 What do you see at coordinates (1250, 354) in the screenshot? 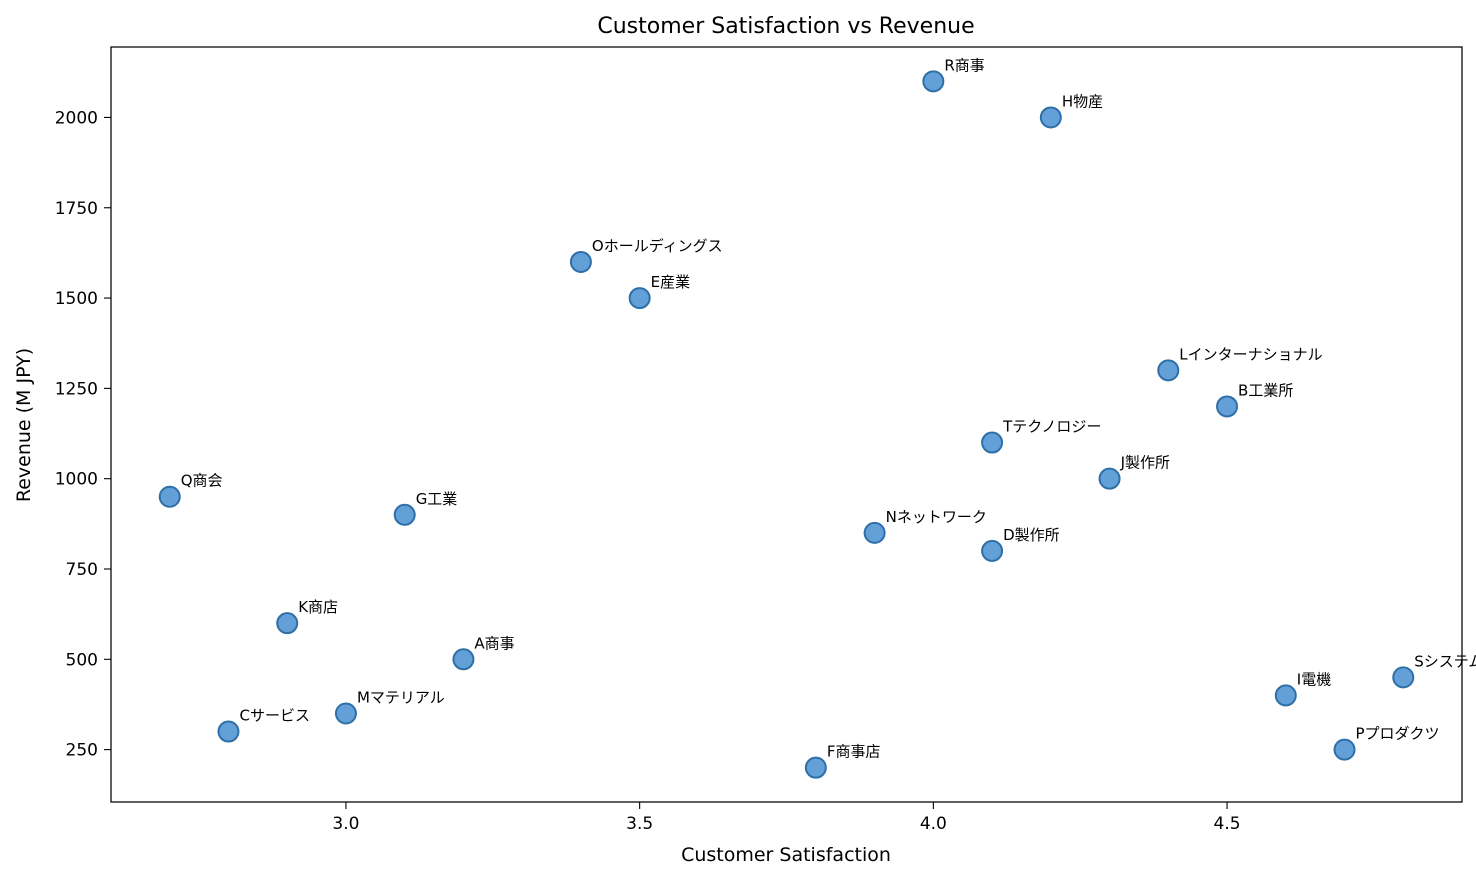
I see `point-label: Lインターナショナル` at bounding box center [1250, 354].